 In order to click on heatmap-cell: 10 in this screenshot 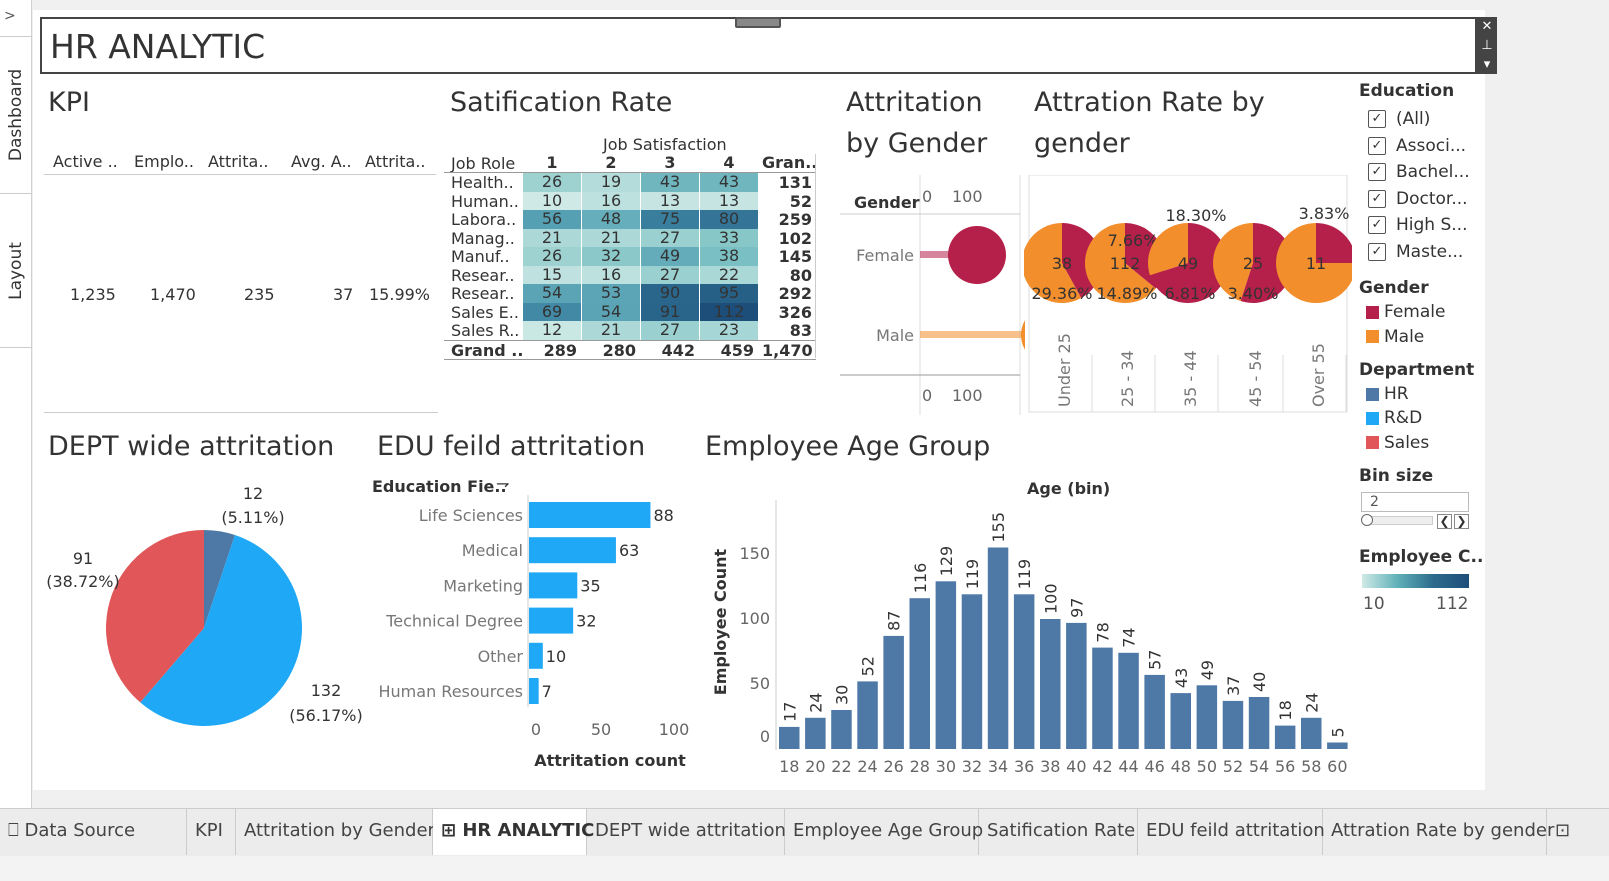, I will do `click(552, 200)`.